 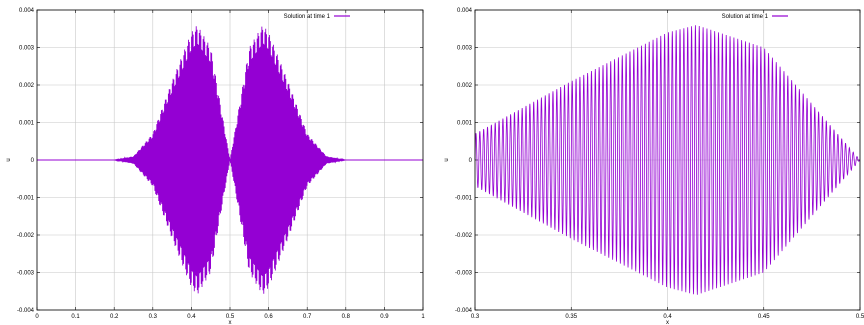 I want to click on x-tick-label: 0.1, so click(x=75, y=317).